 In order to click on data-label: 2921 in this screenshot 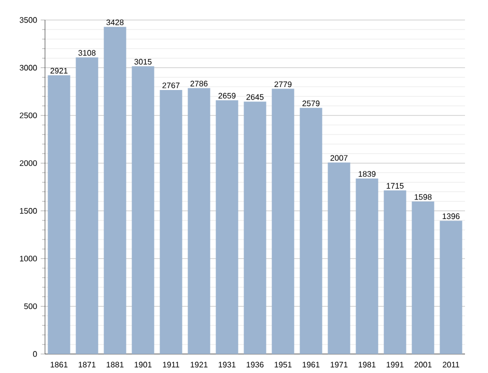, I will do `click(59, 71)`.